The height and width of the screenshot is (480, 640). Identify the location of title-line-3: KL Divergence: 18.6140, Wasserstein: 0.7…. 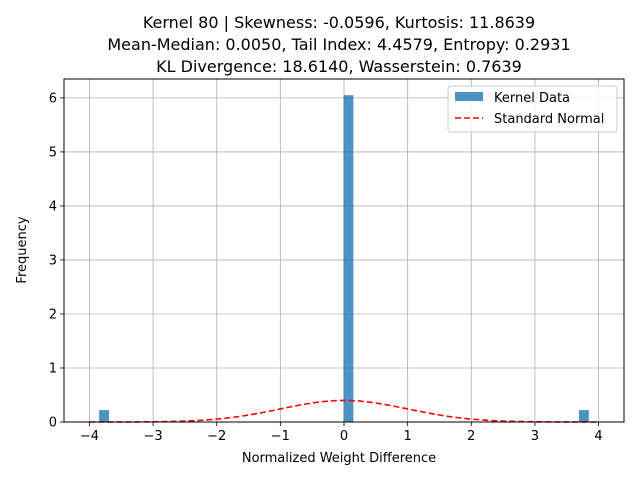
(339, 66).